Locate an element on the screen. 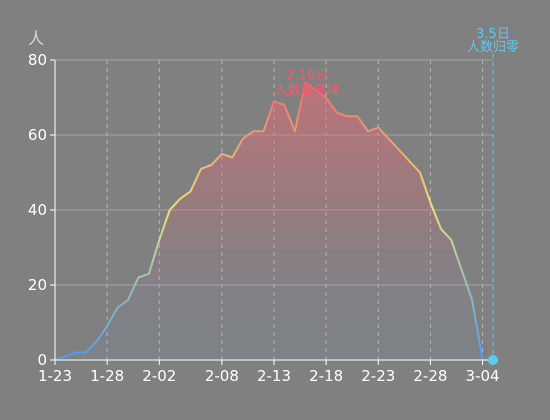  y-tick-labels: 0 20 40 60 80 is located at coordinates (37, 210).